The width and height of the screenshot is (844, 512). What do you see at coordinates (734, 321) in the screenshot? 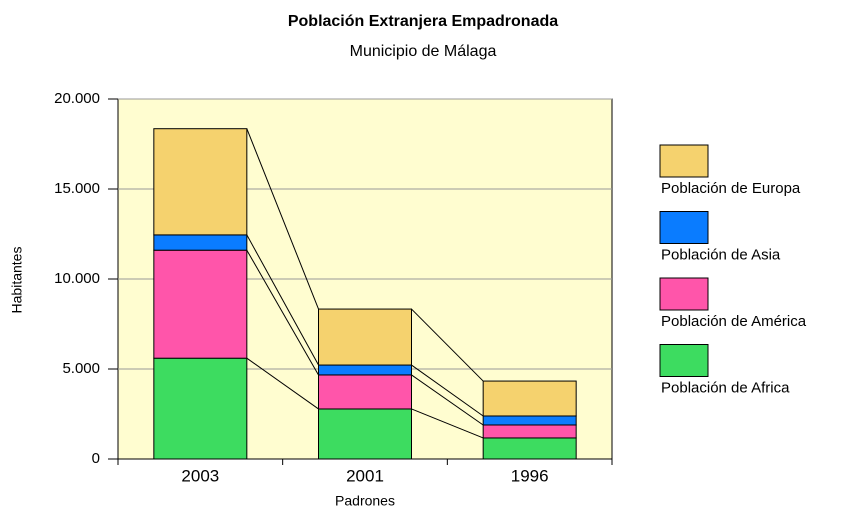
I see `legend-label: Población de América` at bounding box center [734, 321].